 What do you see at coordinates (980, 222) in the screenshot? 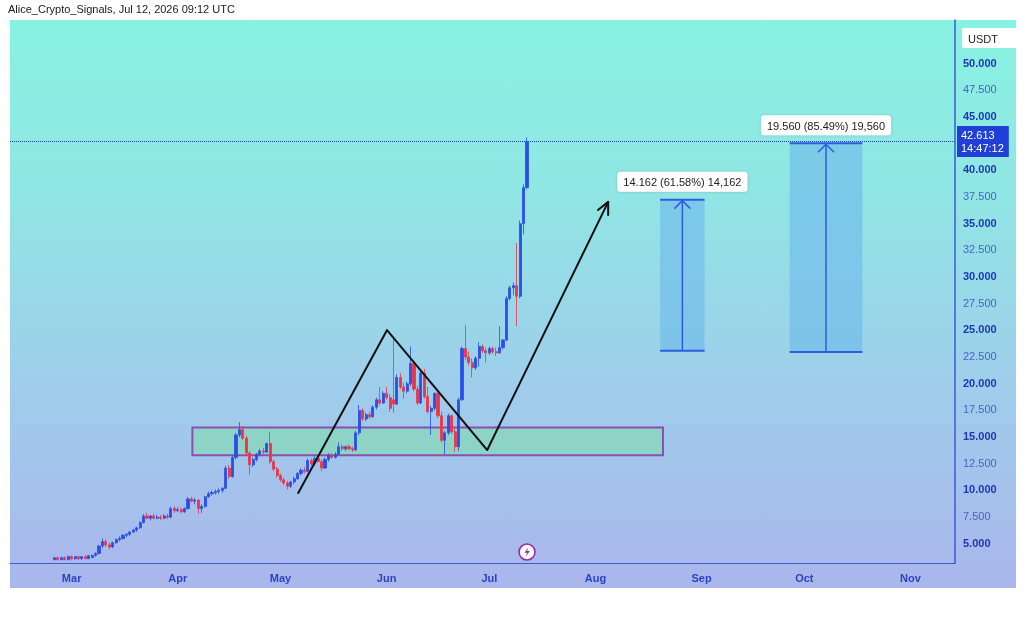
I see `y-tick-label: 35.000` at bounding box center [980, 222].